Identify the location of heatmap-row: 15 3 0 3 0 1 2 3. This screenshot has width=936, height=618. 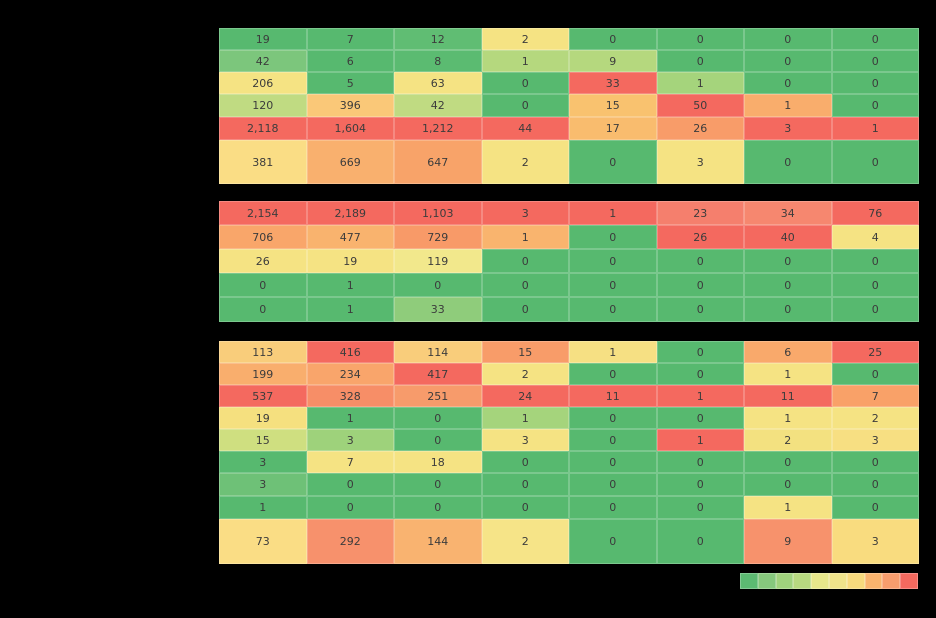
(569, 440).